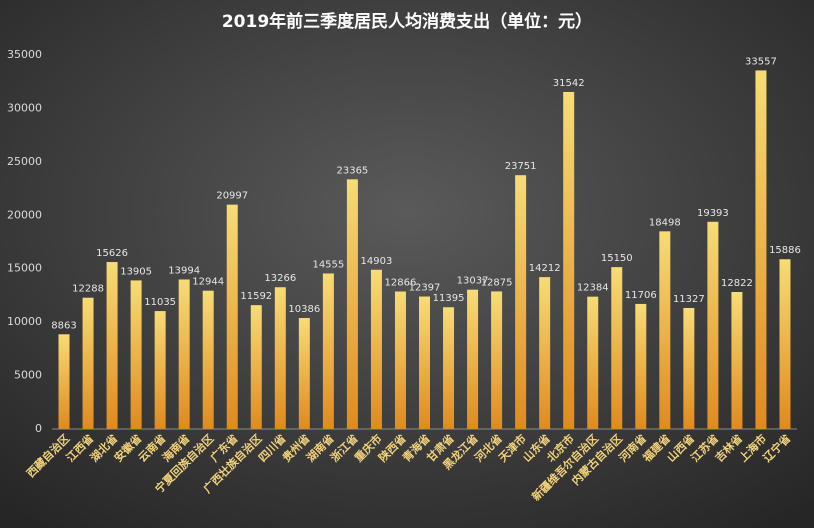  Describe the element at coordinates (256, 296) in the screenshot. I see `data-label: 11592` at that location.